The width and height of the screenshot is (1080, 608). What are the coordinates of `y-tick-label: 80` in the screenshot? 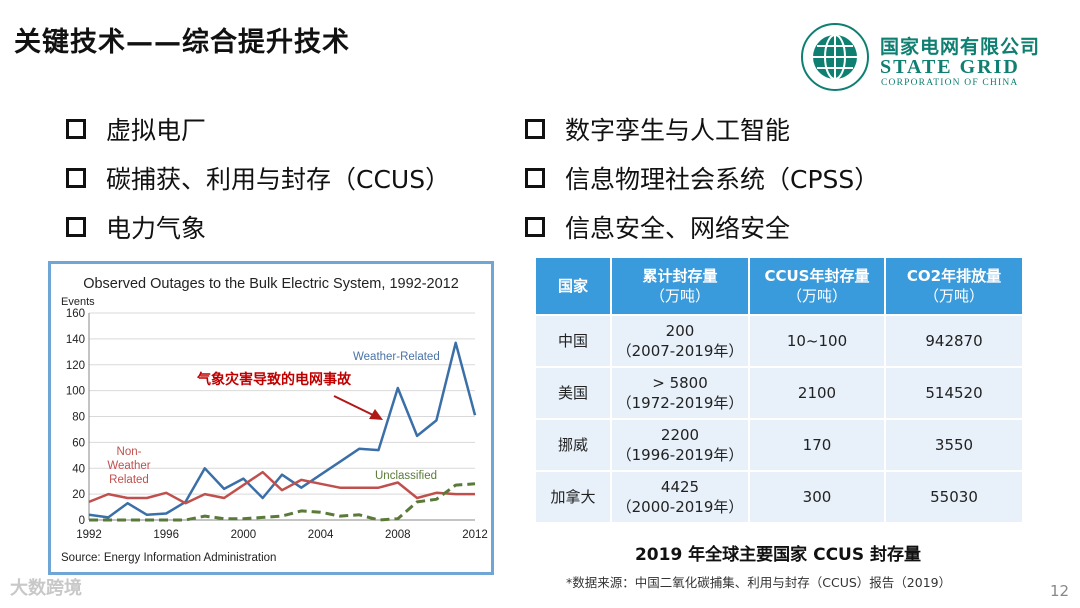 It's located at (78, 418).